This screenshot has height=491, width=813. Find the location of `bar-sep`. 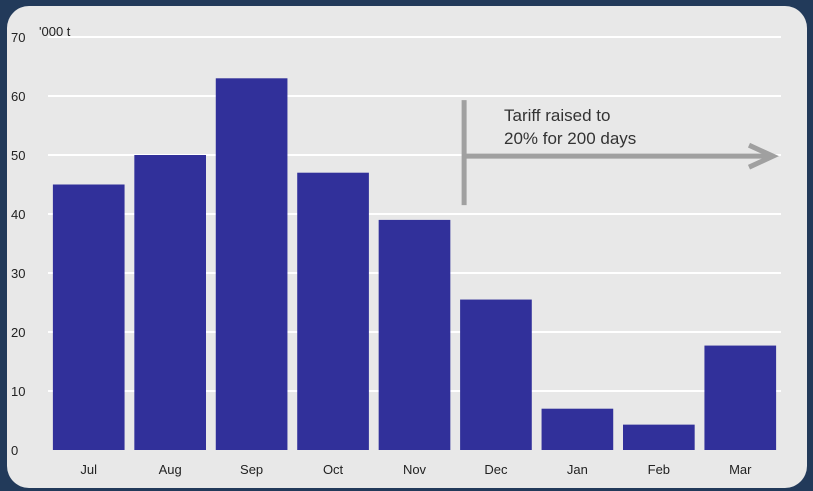

bar-sep is located at coordinates (251, 264).